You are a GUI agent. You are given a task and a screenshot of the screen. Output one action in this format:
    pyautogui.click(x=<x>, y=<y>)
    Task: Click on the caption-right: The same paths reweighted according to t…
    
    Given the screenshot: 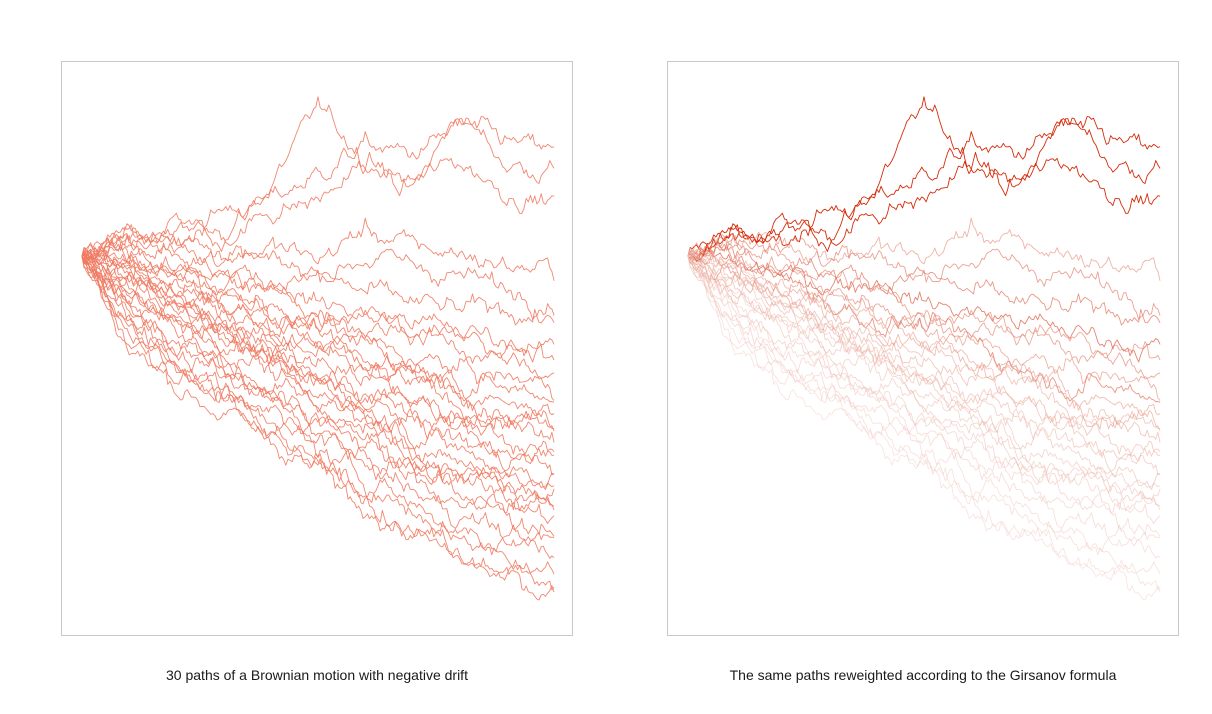 What is the action you would take?
    pyautogui.click(x=923, y=675)
    